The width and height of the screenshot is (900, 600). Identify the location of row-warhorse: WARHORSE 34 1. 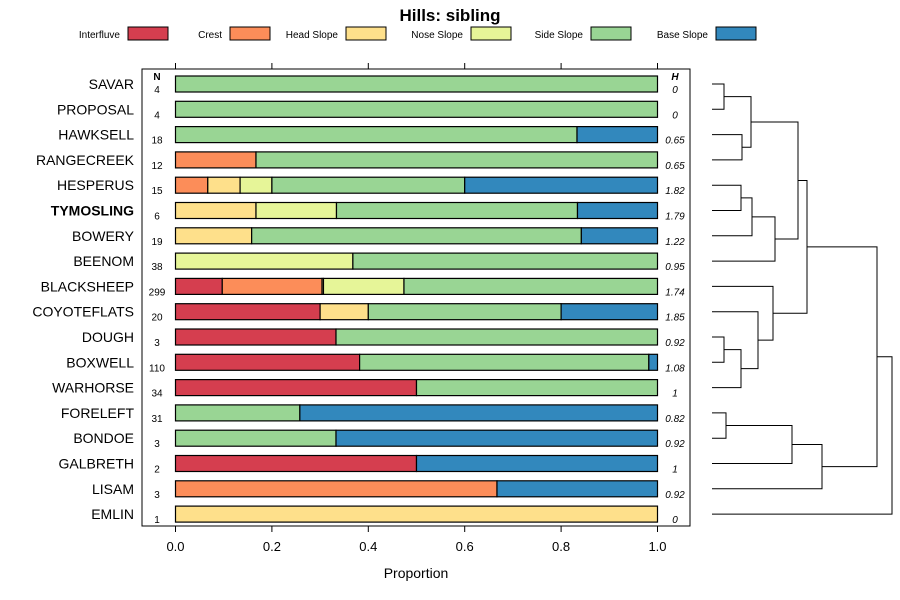
(365, 389).